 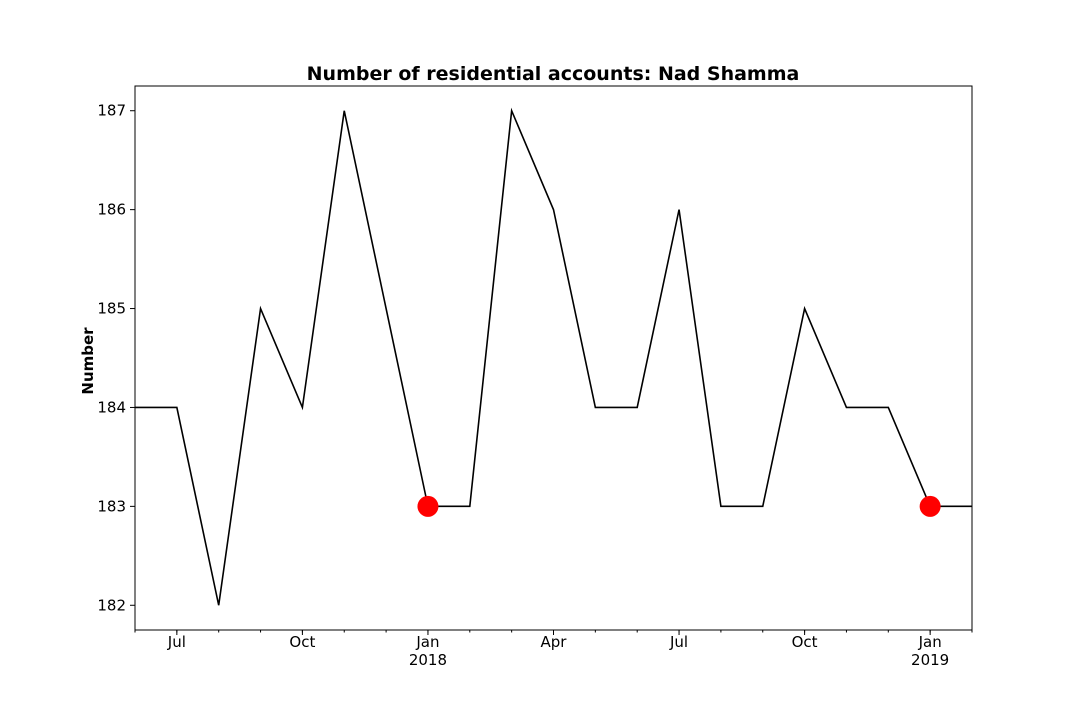 I want to click on x-tick-label: Apr, so click(x=554, y=642).